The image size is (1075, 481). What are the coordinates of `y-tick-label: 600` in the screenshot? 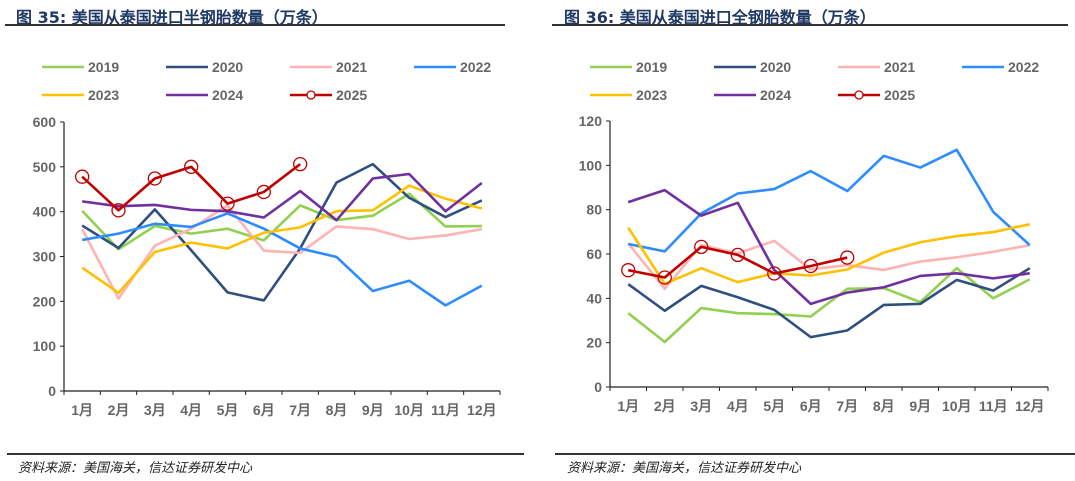 It's located at (45, 122).